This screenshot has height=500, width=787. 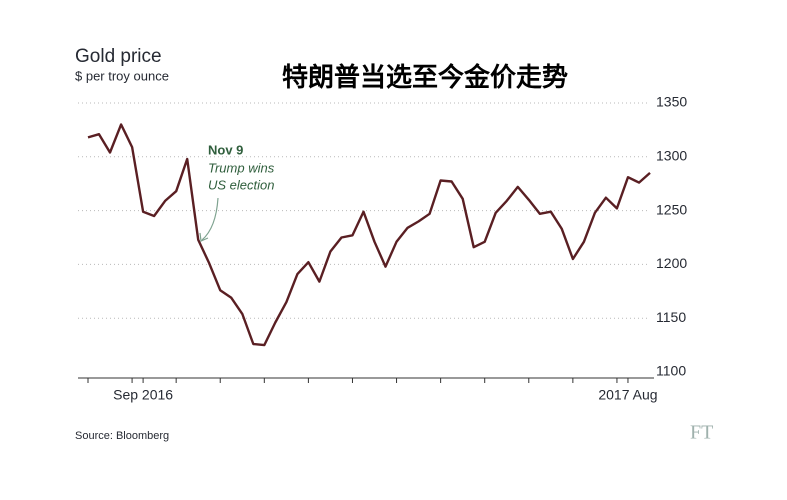 What do you see at coordinates (671, 209) in the screenshot?
I see `y-tick-label: 1250` at bounding box center [671, 209].